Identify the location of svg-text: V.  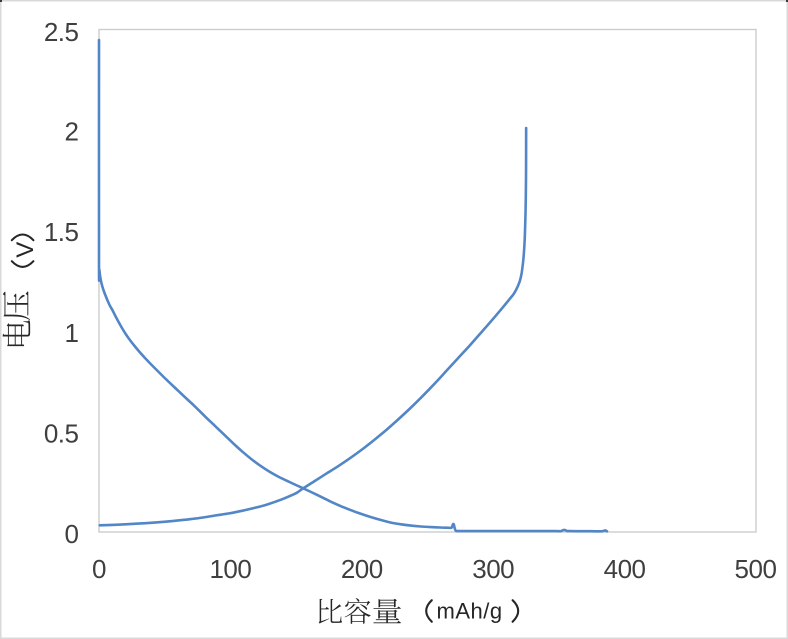
(25, 250).